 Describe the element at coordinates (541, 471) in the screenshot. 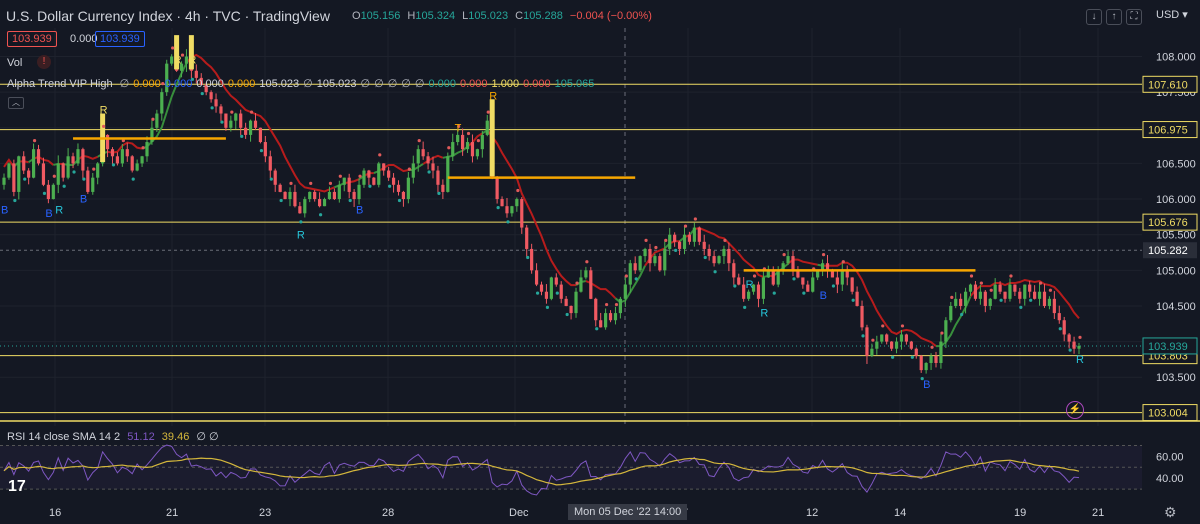

I see `rsi-sma-line` at that location.